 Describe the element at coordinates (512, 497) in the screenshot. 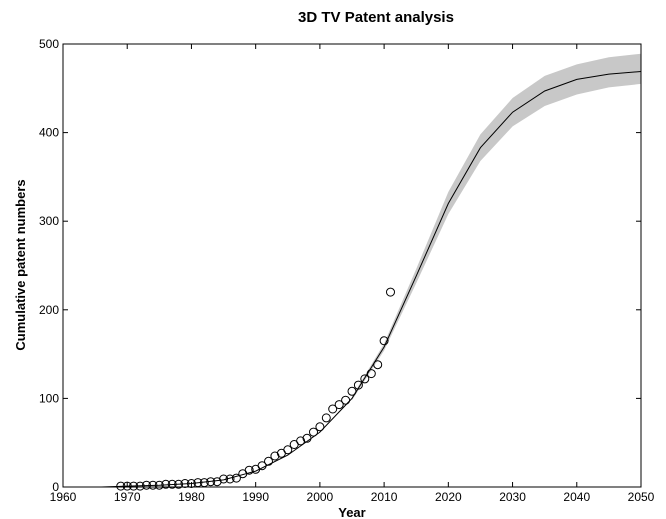

I see `x-tick-label: 2030` at that location.